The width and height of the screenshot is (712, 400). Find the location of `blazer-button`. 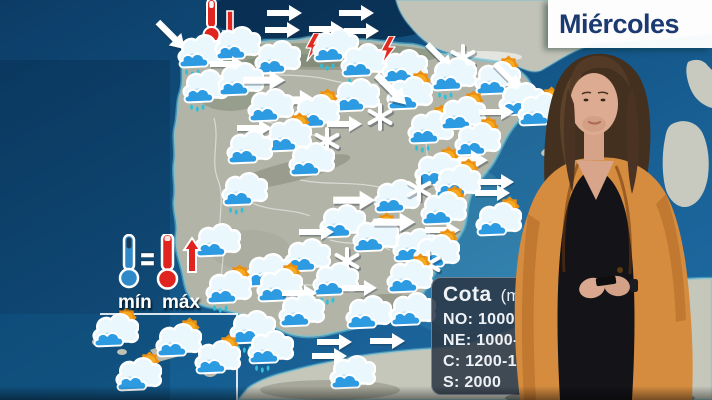

blazer-button is located at coordinates (620, 270).